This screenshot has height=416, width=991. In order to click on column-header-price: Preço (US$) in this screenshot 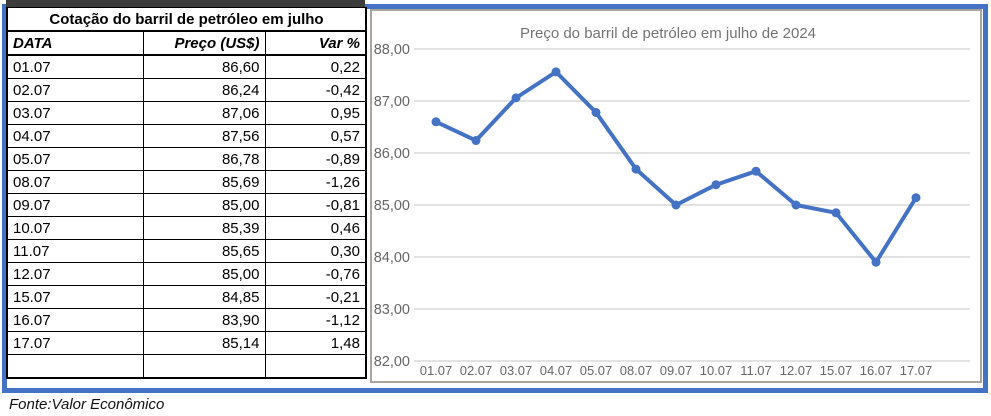, I will do `click(204, 43)`.